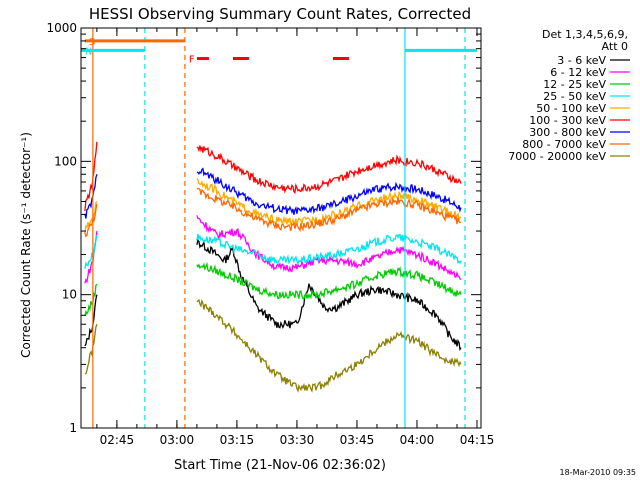 The image size is (640, 480). I want to click on legend-entry-label: 6 - 12 keV, so click(578, 72).